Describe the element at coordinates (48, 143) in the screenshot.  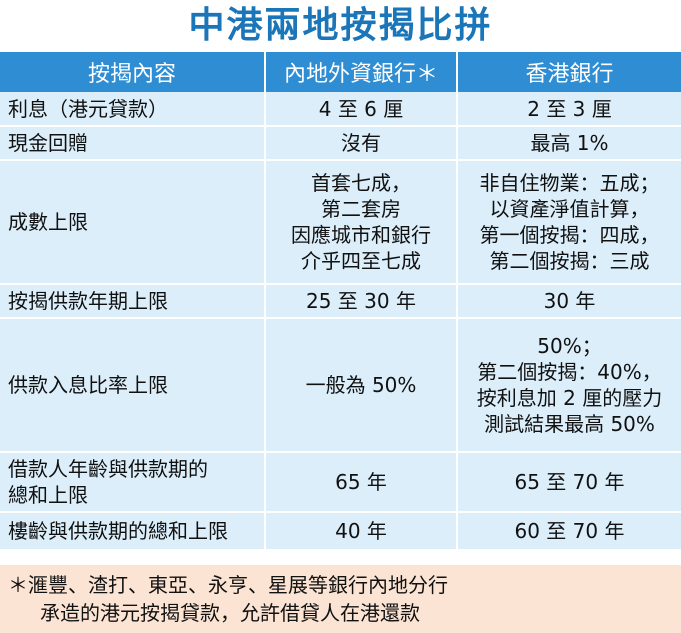
I see `cell-line: 現金回贈` at that location.